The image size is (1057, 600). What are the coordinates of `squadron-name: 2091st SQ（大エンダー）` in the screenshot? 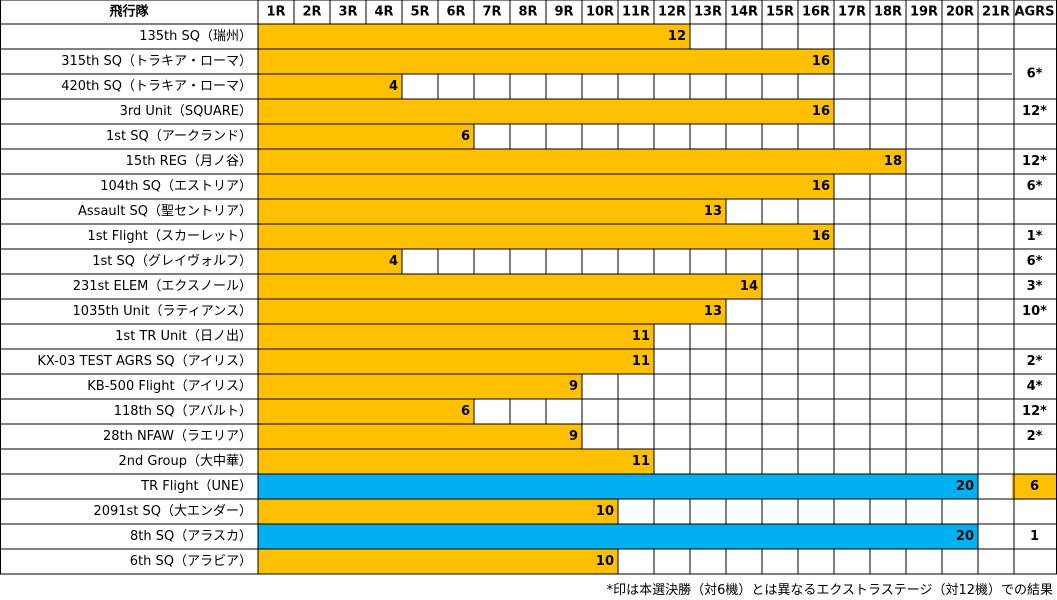 It's located at (172, 511).